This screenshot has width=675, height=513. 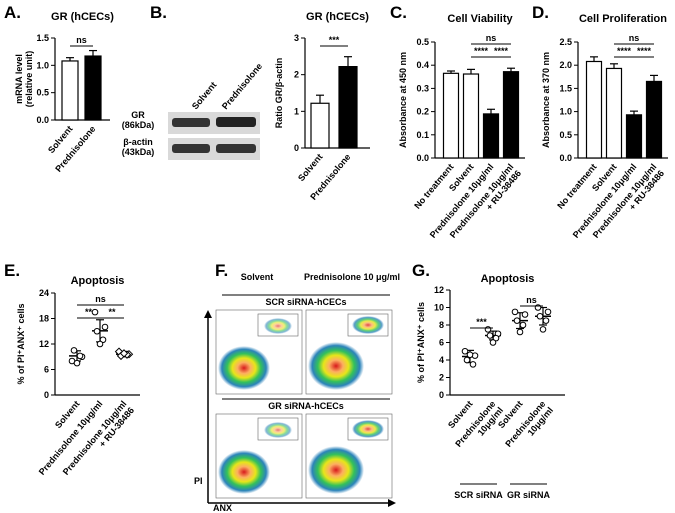 What do you see at coordinates (624, 51) in the screenshot?
I see `annotation: ****` at bounding box center [624, 51].